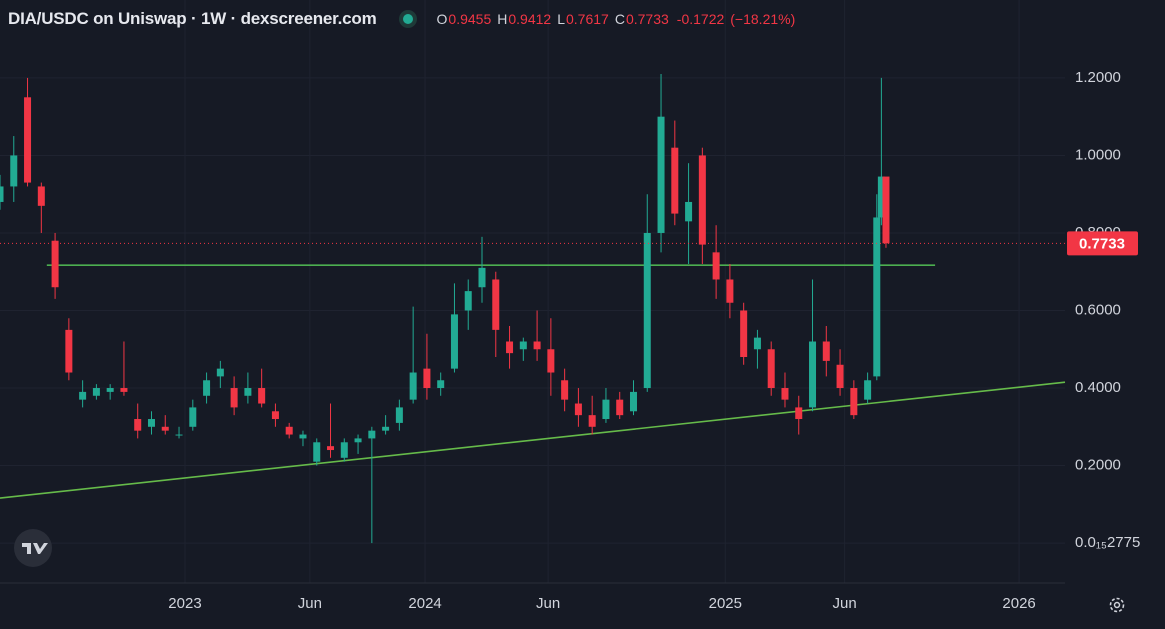 Image resolution: width=1165 pixels, height=629 pixels. I want to click on ohlc-key: H, so click(502, 19).